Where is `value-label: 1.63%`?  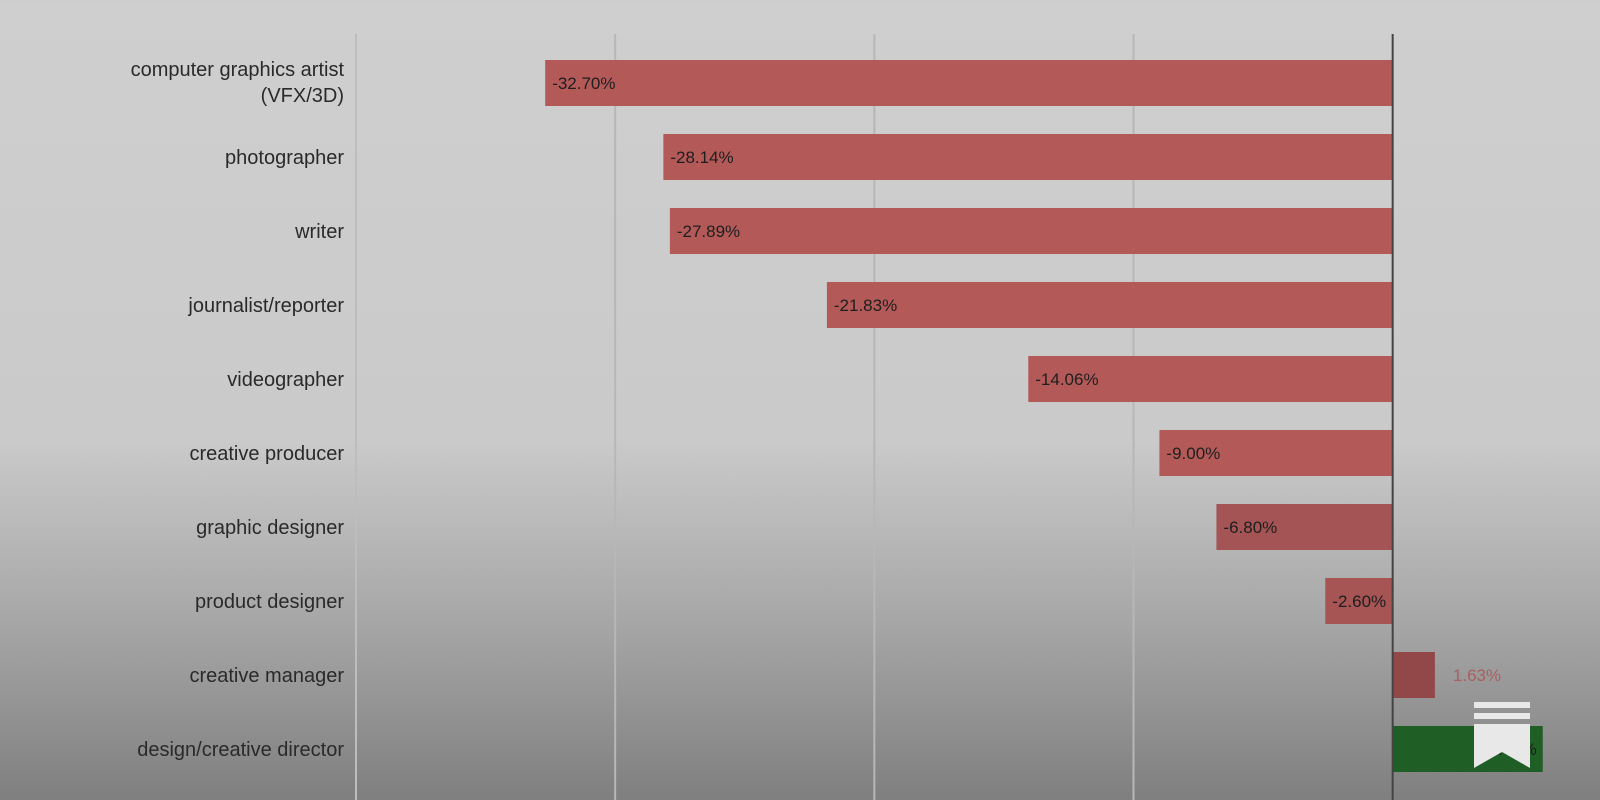 value-label: 1.63% is located at coordinates (1477, 675).